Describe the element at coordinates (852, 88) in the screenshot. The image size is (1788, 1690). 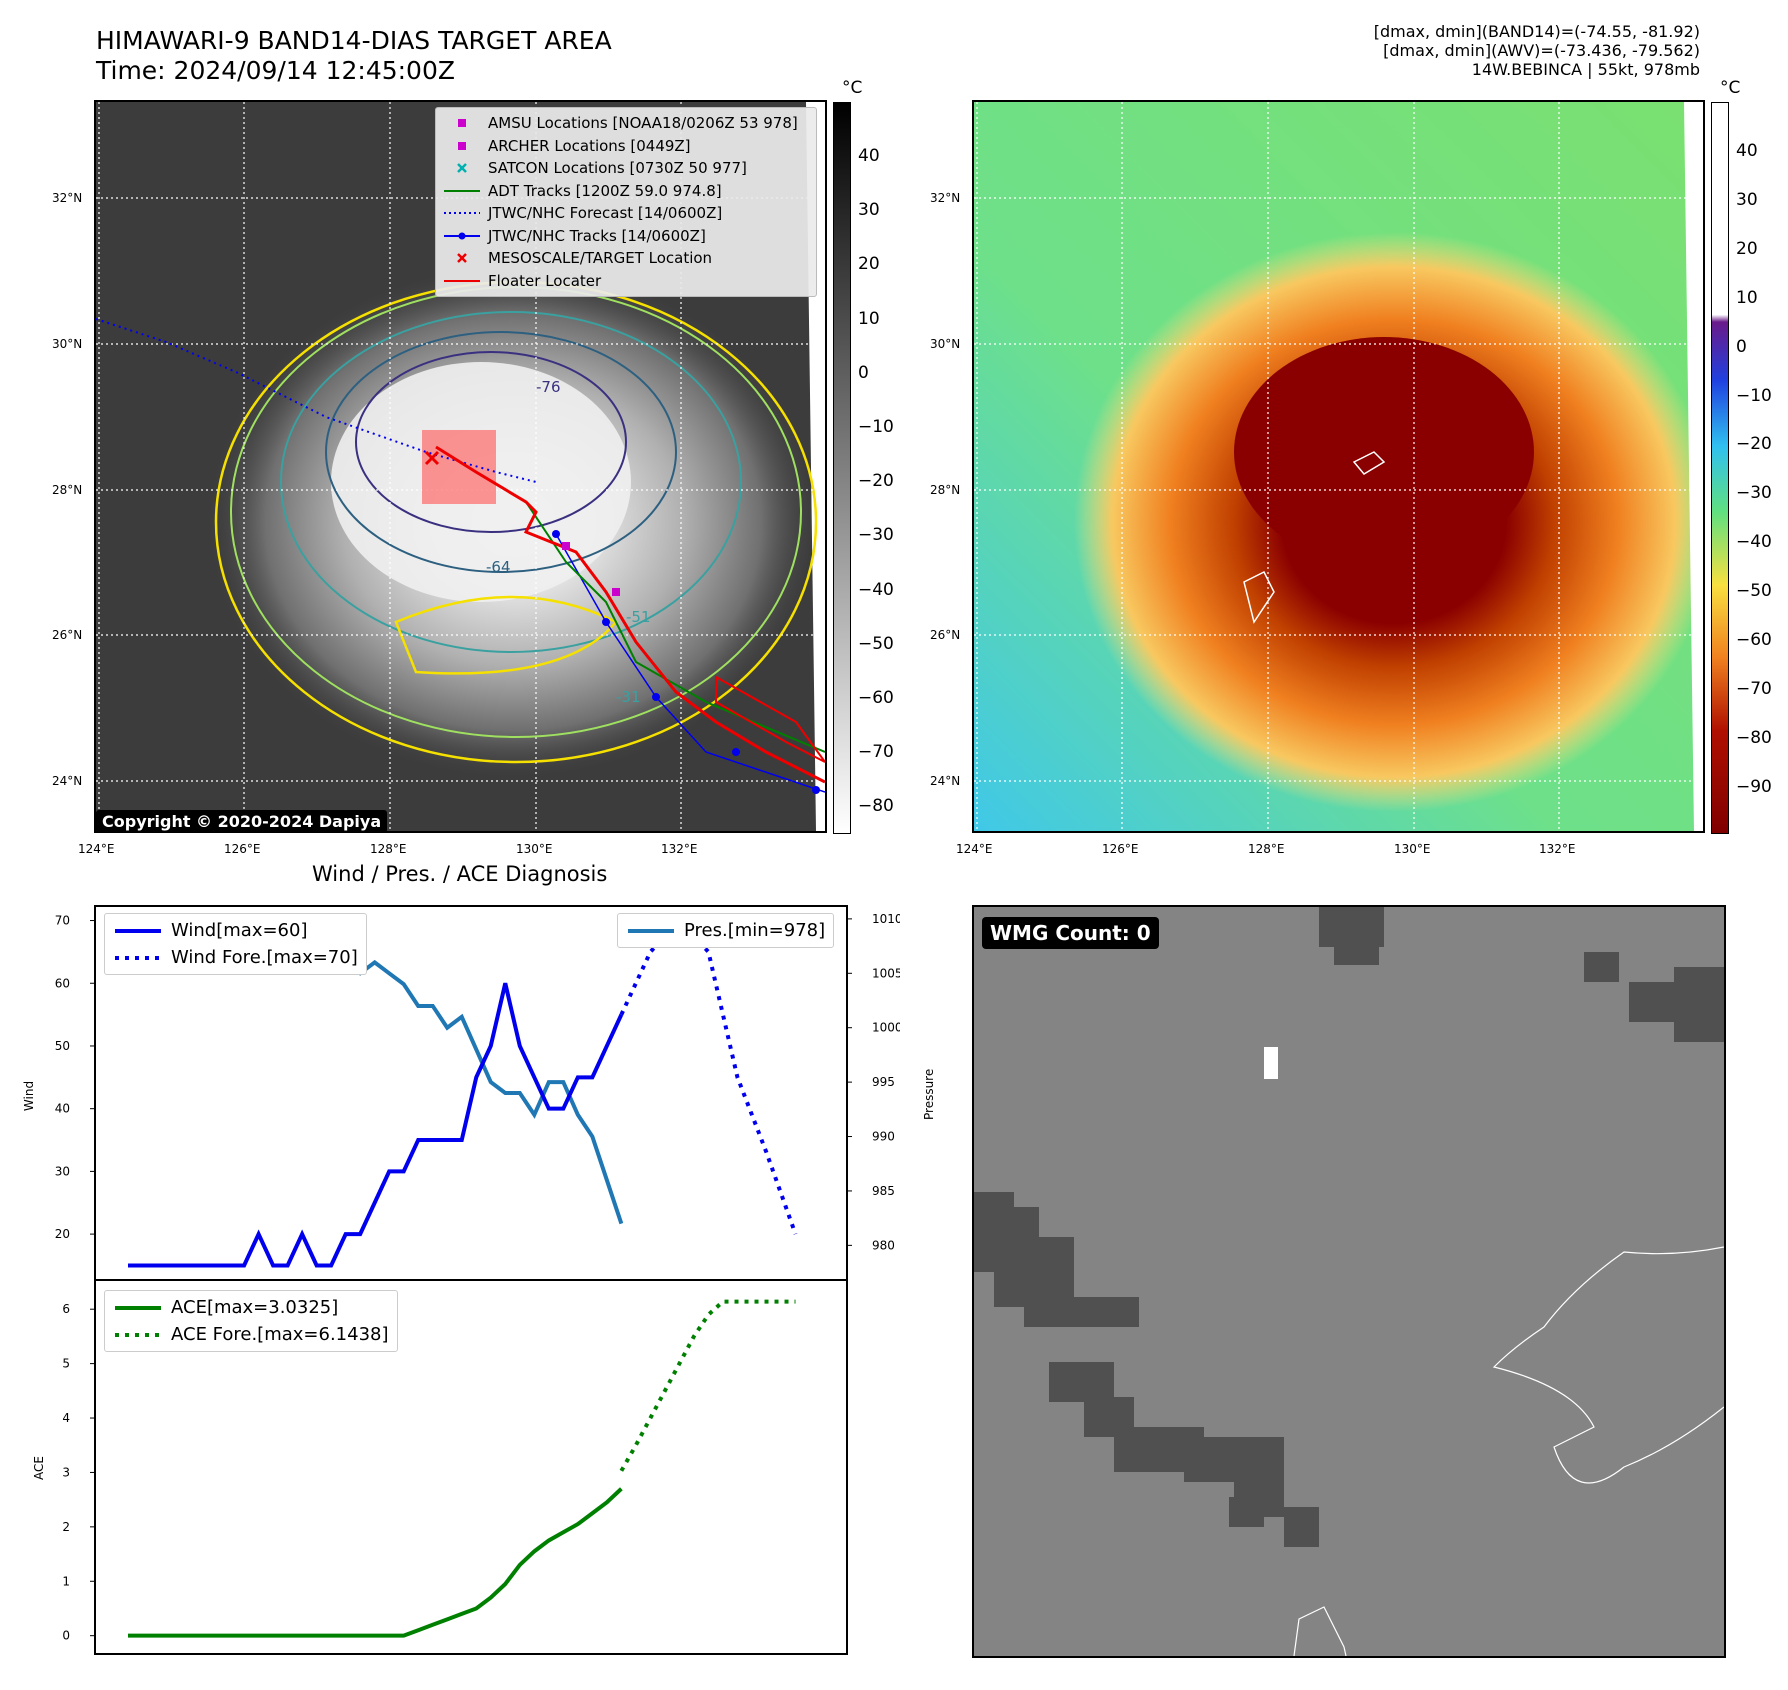
I see `ir-colorbar-unit: °C` at that location.